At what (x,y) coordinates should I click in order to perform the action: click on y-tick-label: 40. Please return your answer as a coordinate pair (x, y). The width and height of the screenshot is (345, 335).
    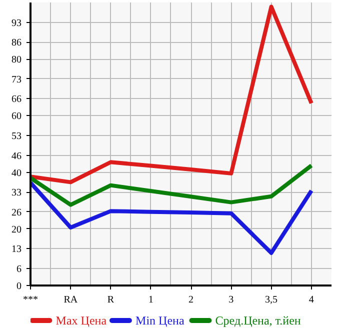
    Looking at the image, I should click on (17, 173).